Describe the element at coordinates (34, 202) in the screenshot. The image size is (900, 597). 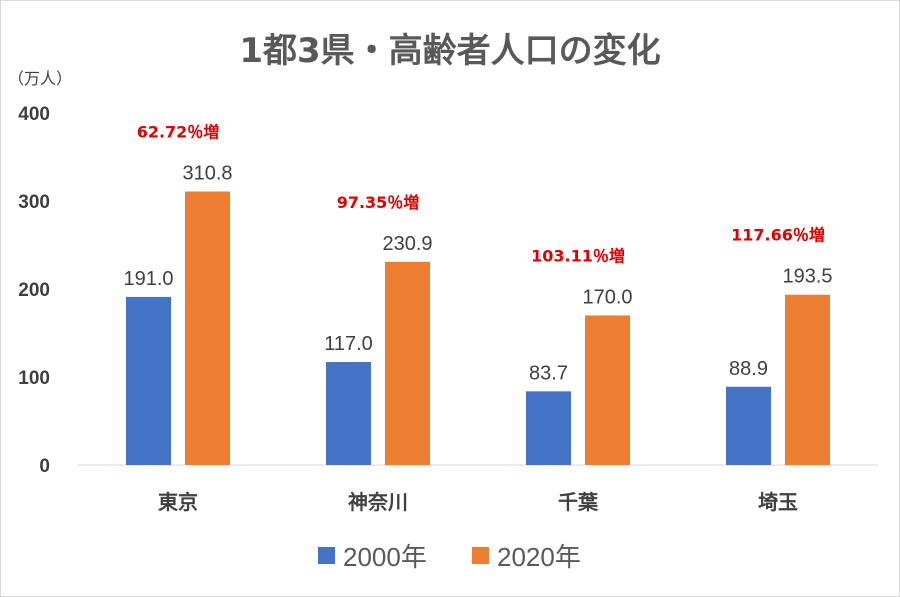
I see `y-tick-label-300: 300` at that location.